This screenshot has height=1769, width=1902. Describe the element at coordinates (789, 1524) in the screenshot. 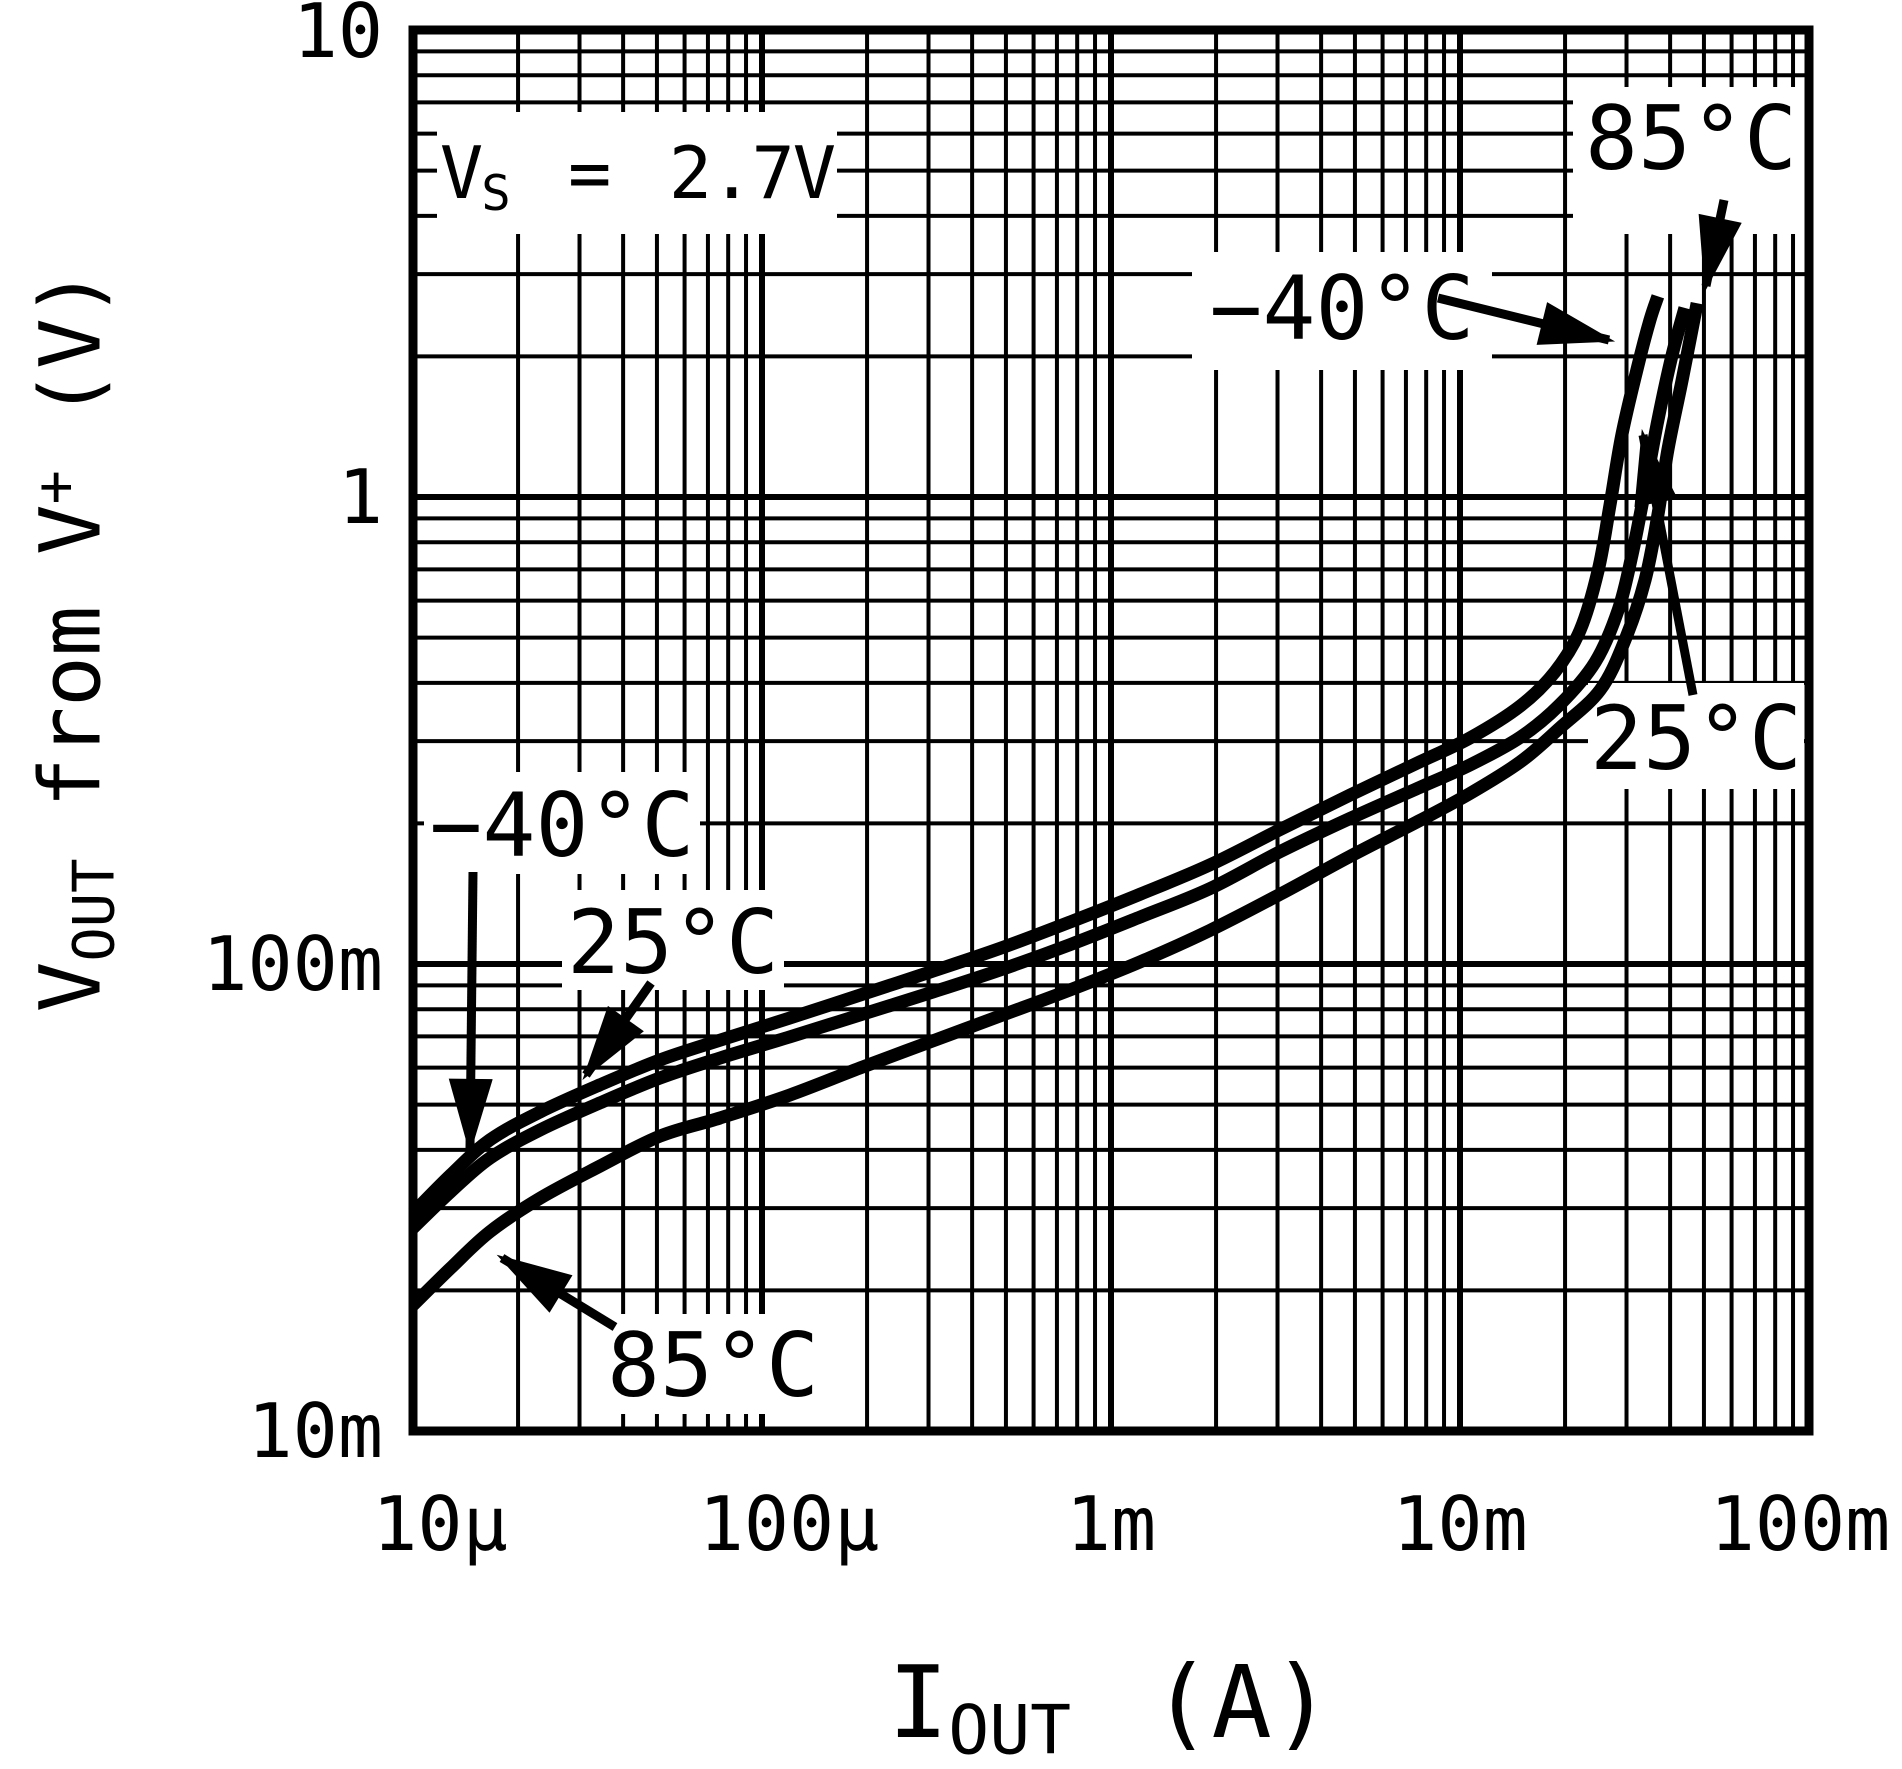

I see `x-tick-100u: 100µ` at that location.